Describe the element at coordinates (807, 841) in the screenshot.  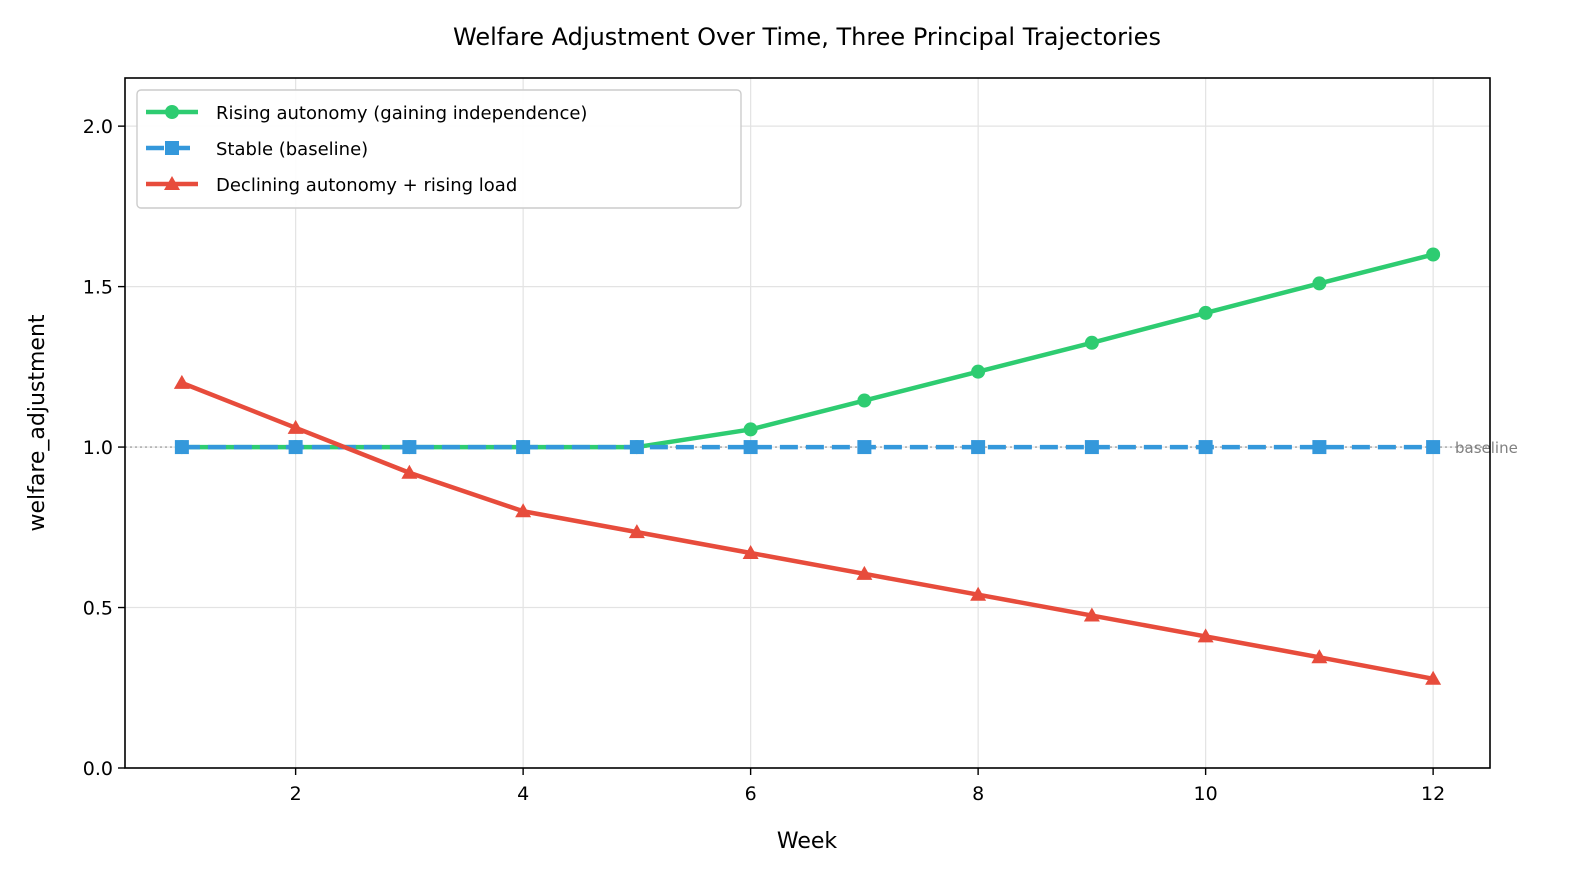
I see `x-axis-label: Week` at that location.